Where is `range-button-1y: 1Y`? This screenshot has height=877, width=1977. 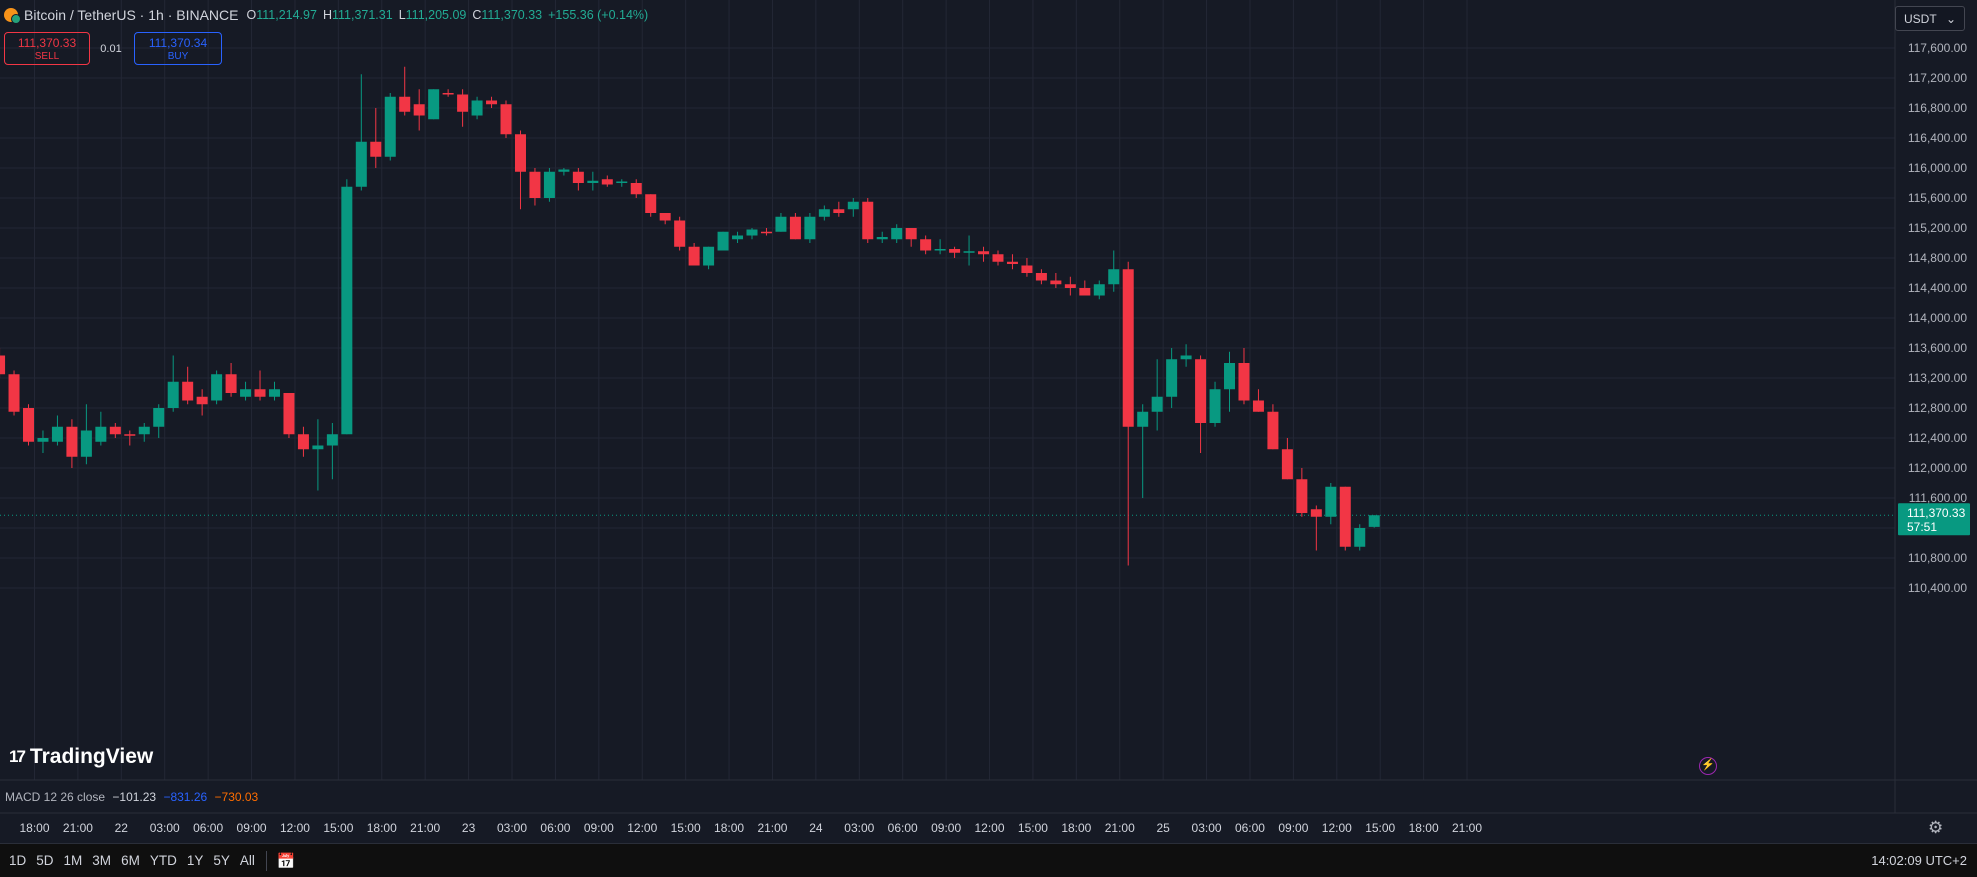
range-button-1y: 1Y is located at coordinates (195, 860).